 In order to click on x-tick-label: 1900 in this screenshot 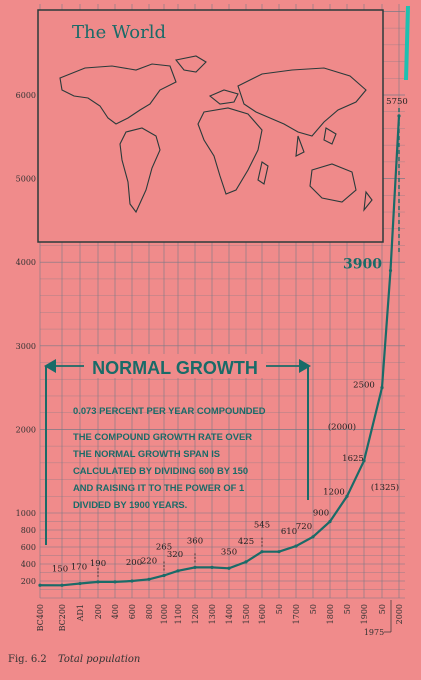, I will do `click(364, 614)`.